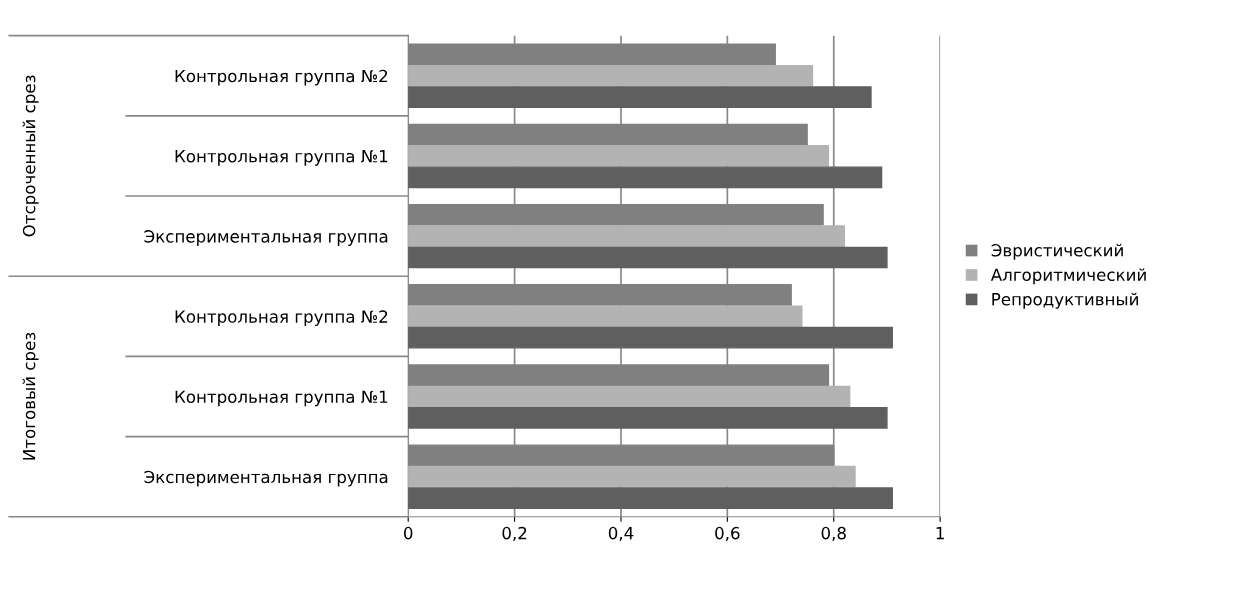 This screenshot has height=594, width=1237. Describe the element at coordinates (30, 396) in the screenshot. I see `text: Итоговый срез` at that location.